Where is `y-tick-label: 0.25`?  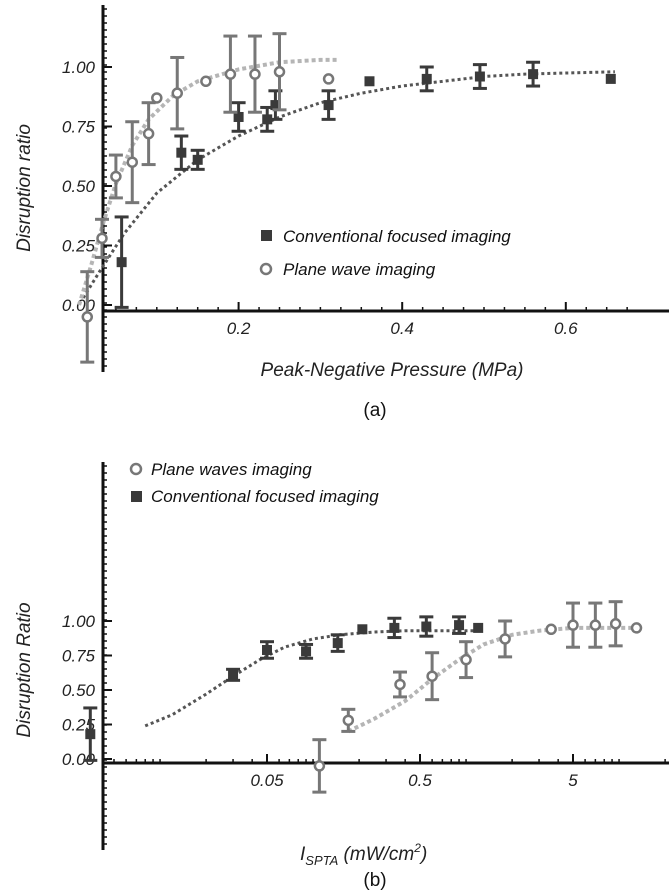
y-tick-label: 0.25 is located at coordinates (79, 246).